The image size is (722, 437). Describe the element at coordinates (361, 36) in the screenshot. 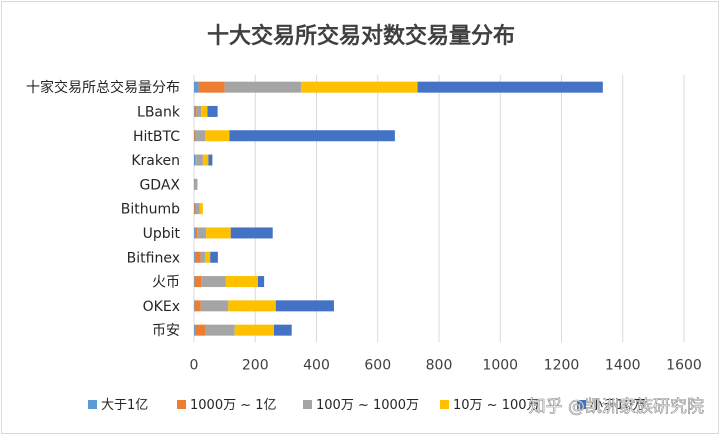

I see `chart-title: 十大交易所交易对数交易量分布` at that location.